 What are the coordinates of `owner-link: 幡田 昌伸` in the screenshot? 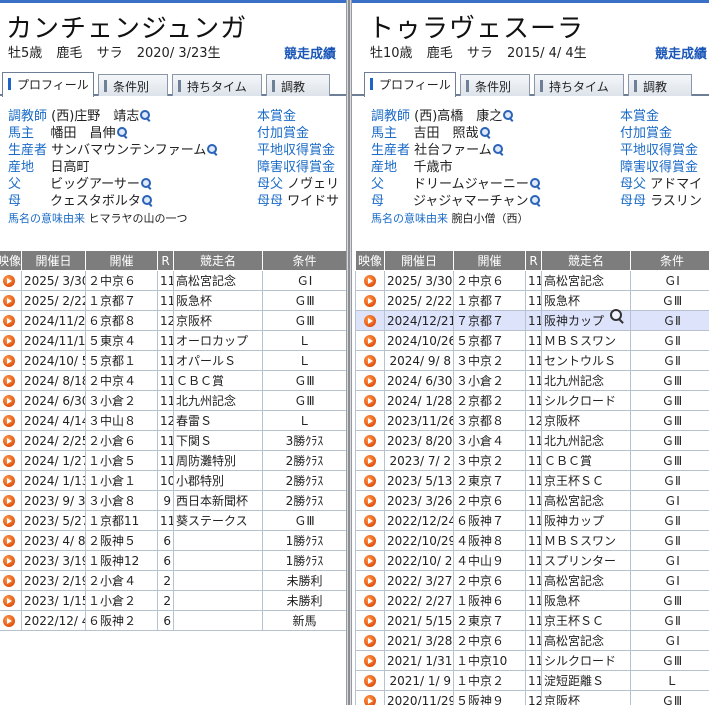 It's located at (83, 133).